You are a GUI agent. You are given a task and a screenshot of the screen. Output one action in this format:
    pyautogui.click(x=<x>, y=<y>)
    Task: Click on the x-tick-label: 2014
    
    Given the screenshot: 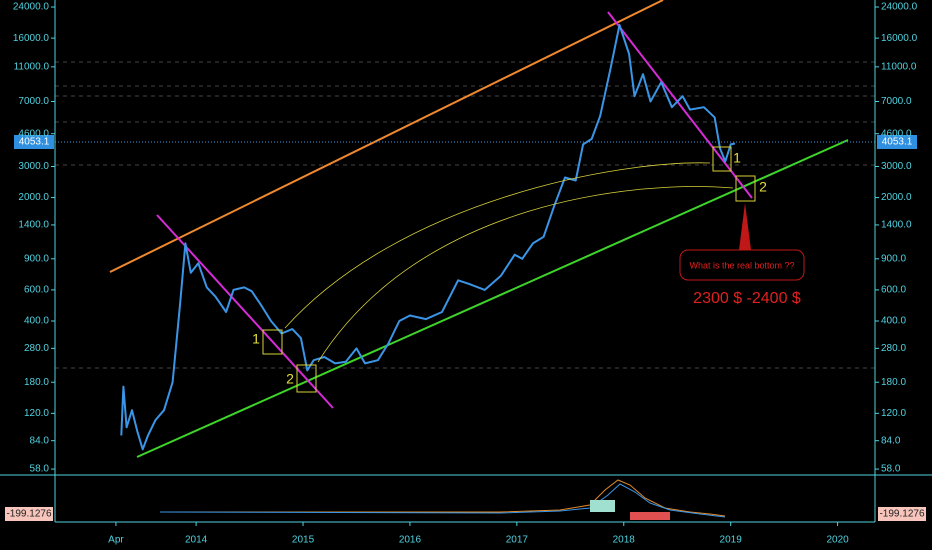 What is the action you would take?
    pyautogui.click(x=196, y=540)
    